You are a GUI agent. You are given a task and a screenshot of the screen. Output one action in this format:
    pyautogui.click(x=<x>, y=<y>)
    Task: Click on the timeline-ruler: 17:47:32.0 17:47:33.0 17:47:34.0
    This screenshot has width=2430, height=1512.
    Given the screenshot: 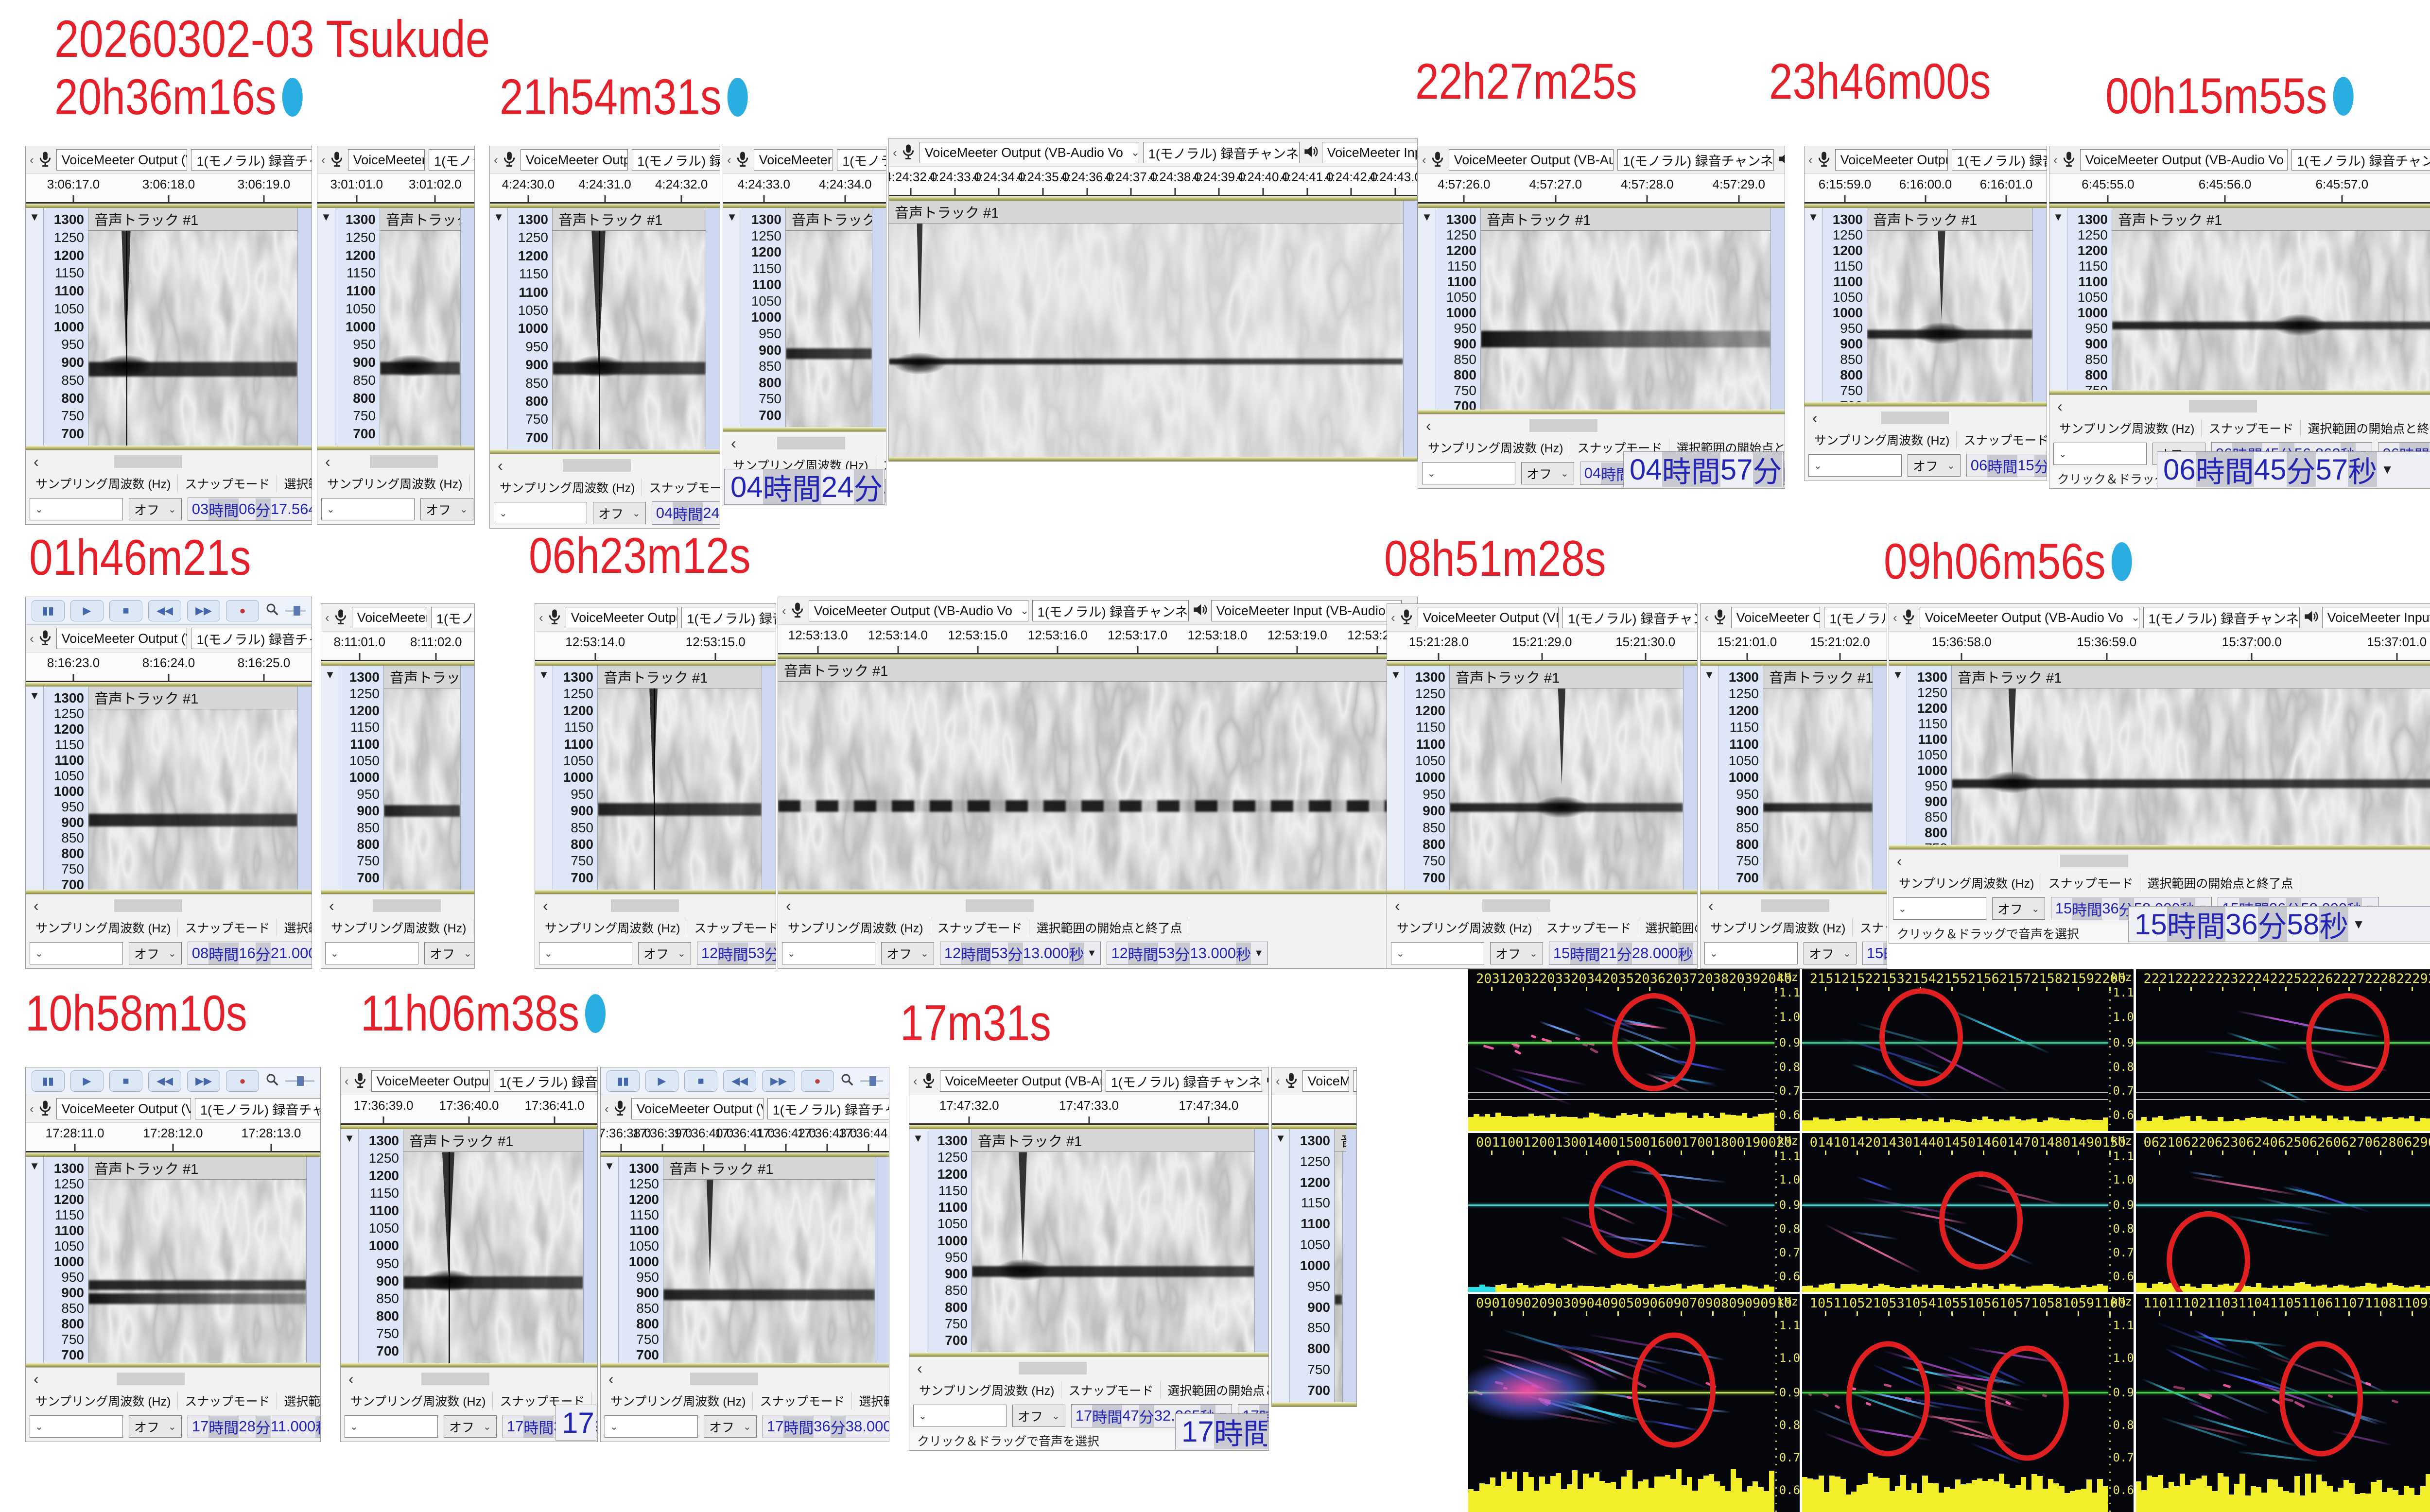 What is the action you would take?
    pyautogui.click(x=1088, y=1110)
    